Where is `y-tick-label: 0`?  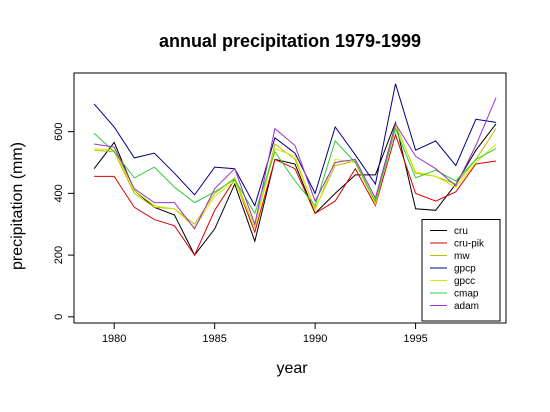 y-tick-label: 0 is located at coordinates (59, 317).